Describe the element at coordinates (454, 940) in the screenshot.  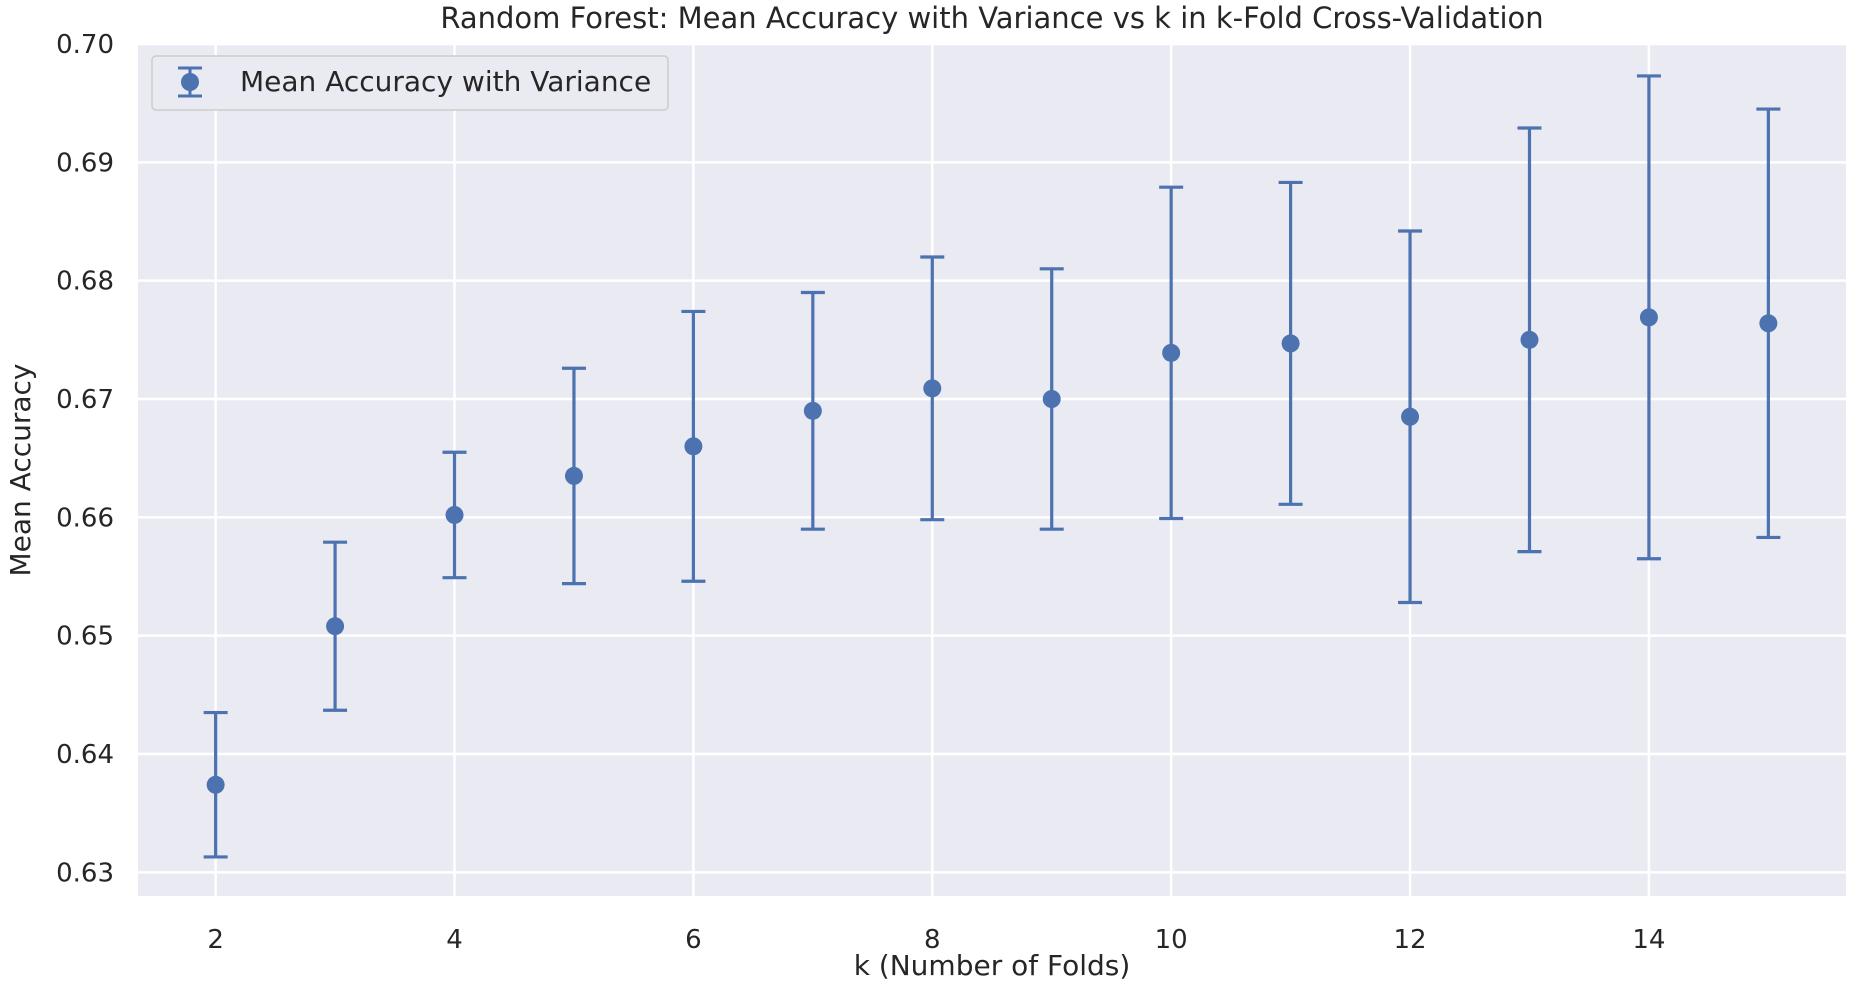
I see `x-tick-label: 4` at that location.